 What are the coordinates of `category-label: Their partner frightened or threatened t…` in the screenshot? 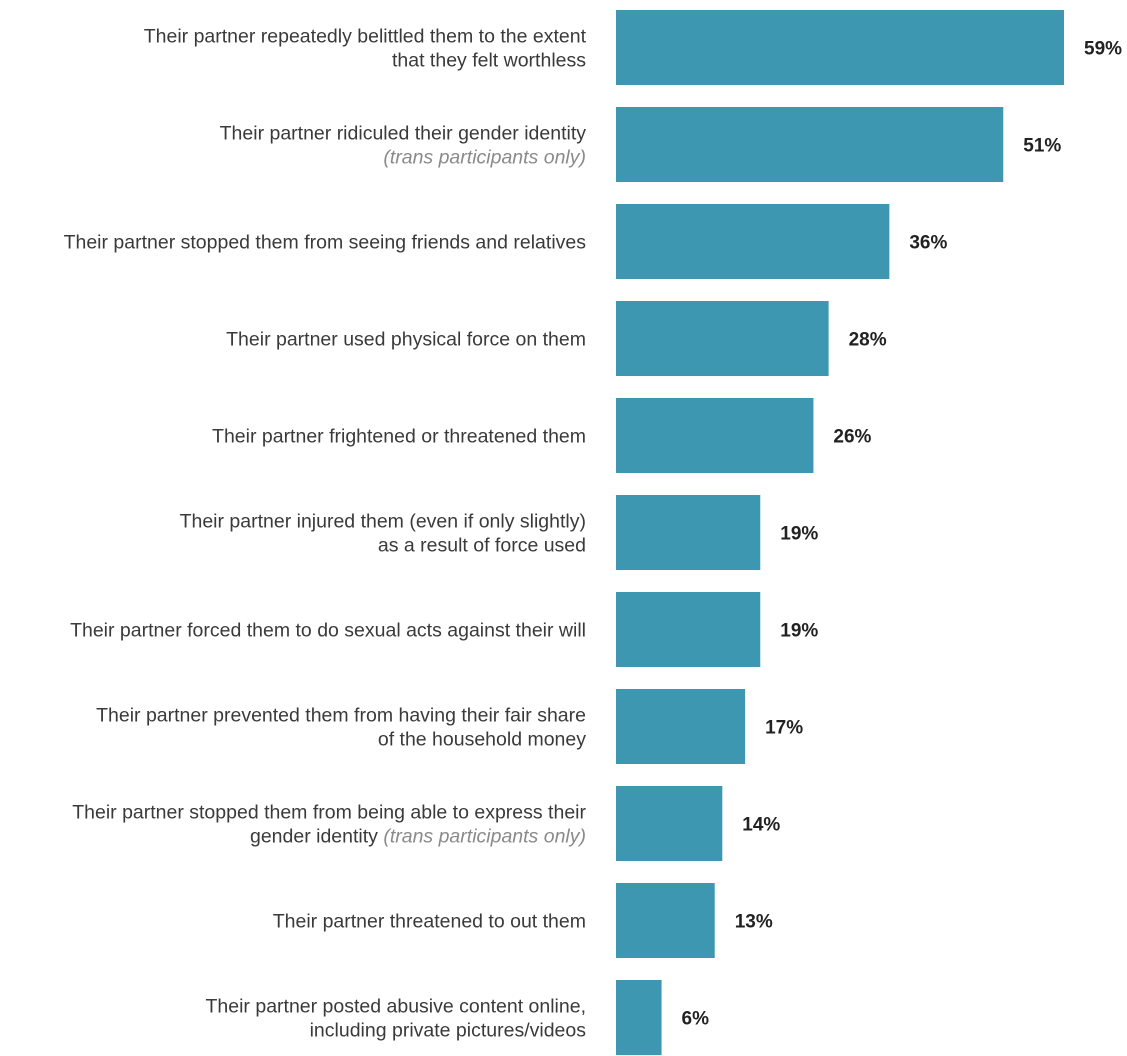 It's located at (399, 437).